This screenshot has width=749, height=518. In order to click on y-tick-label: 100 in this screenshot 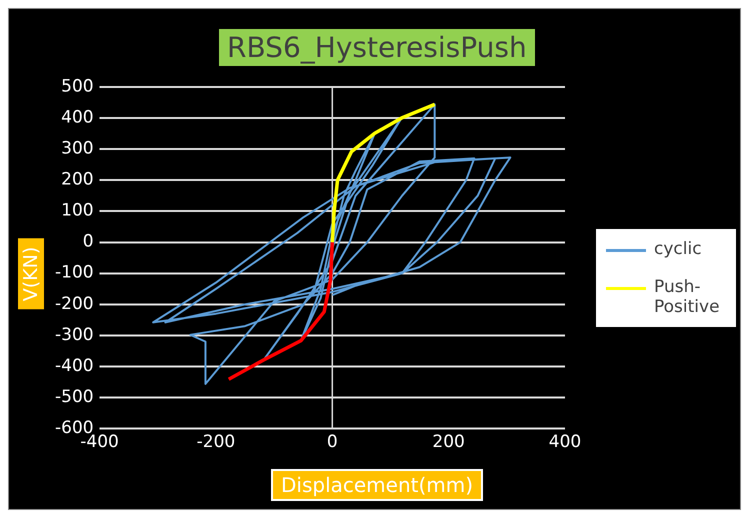, I will do `click(77, 210)`.